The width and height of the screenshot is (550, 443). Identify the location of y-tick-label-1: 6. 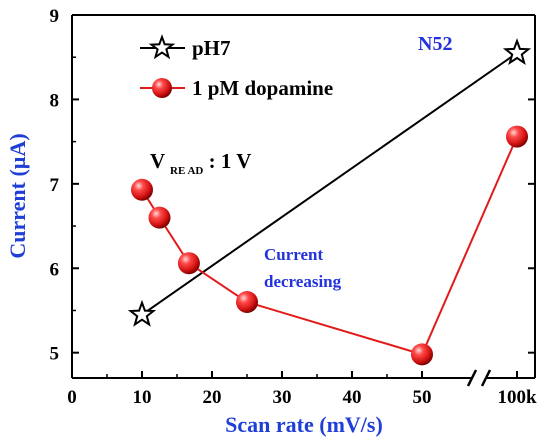
(55, 269).